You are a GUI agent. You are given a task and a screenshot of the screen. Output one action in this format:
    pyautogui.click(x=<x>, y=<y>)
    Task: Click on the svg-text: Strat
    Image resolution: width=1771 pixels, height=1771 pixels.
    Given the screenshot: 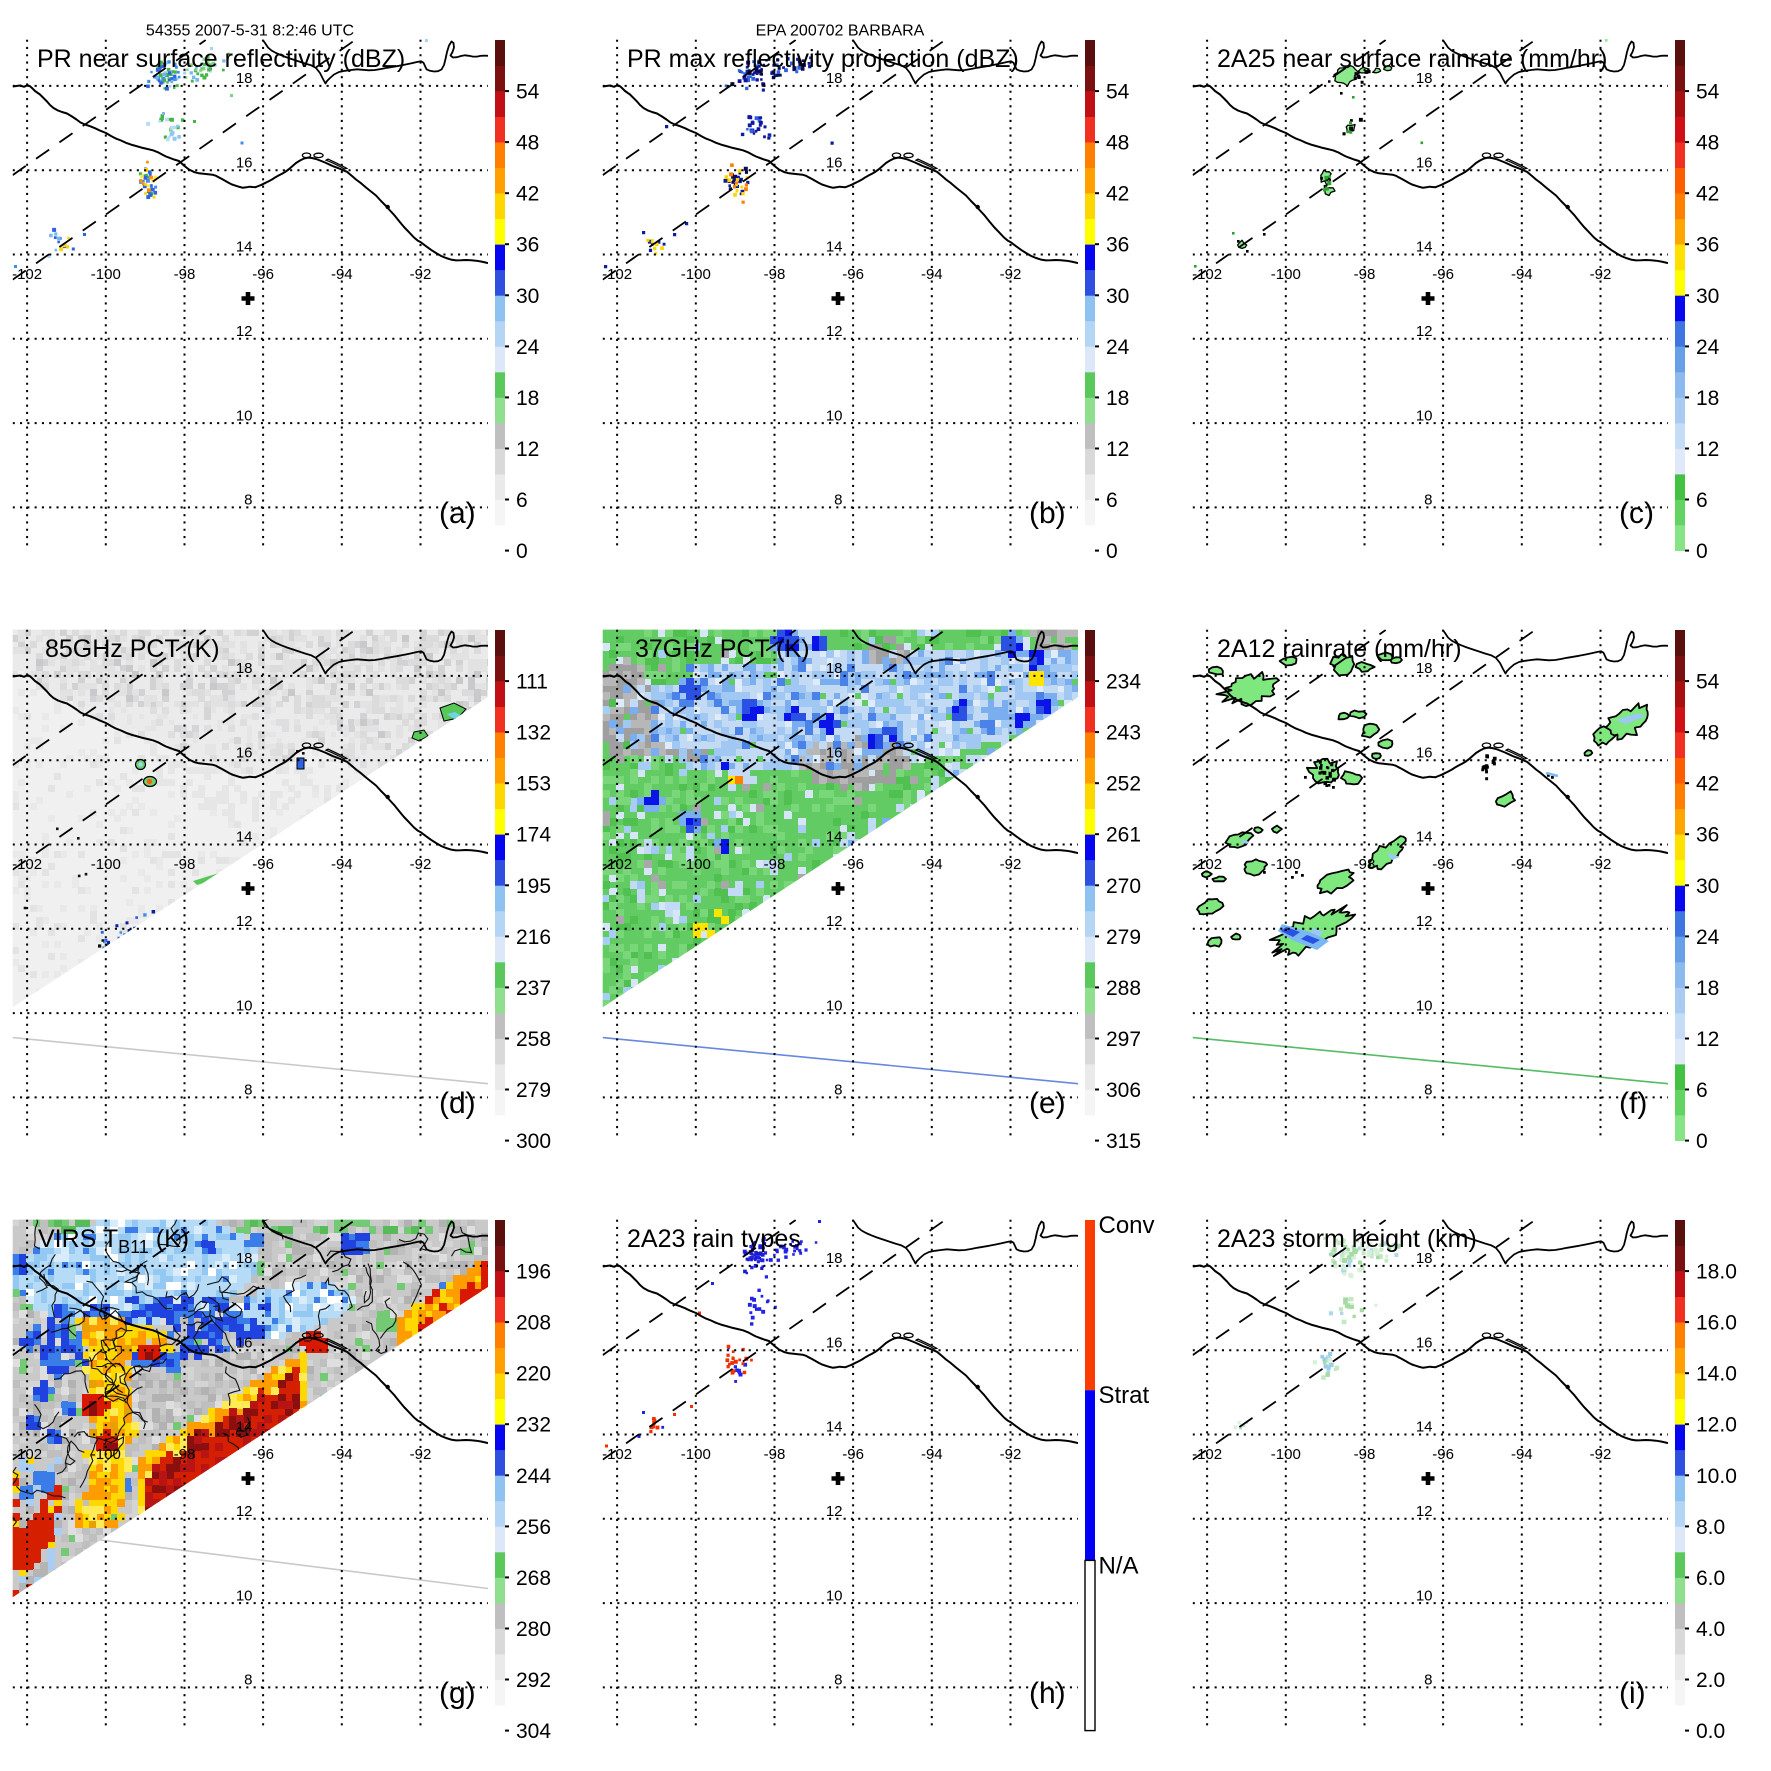 What is the action you would take?
    pyautogui.click(x=1124, y=1395)
    